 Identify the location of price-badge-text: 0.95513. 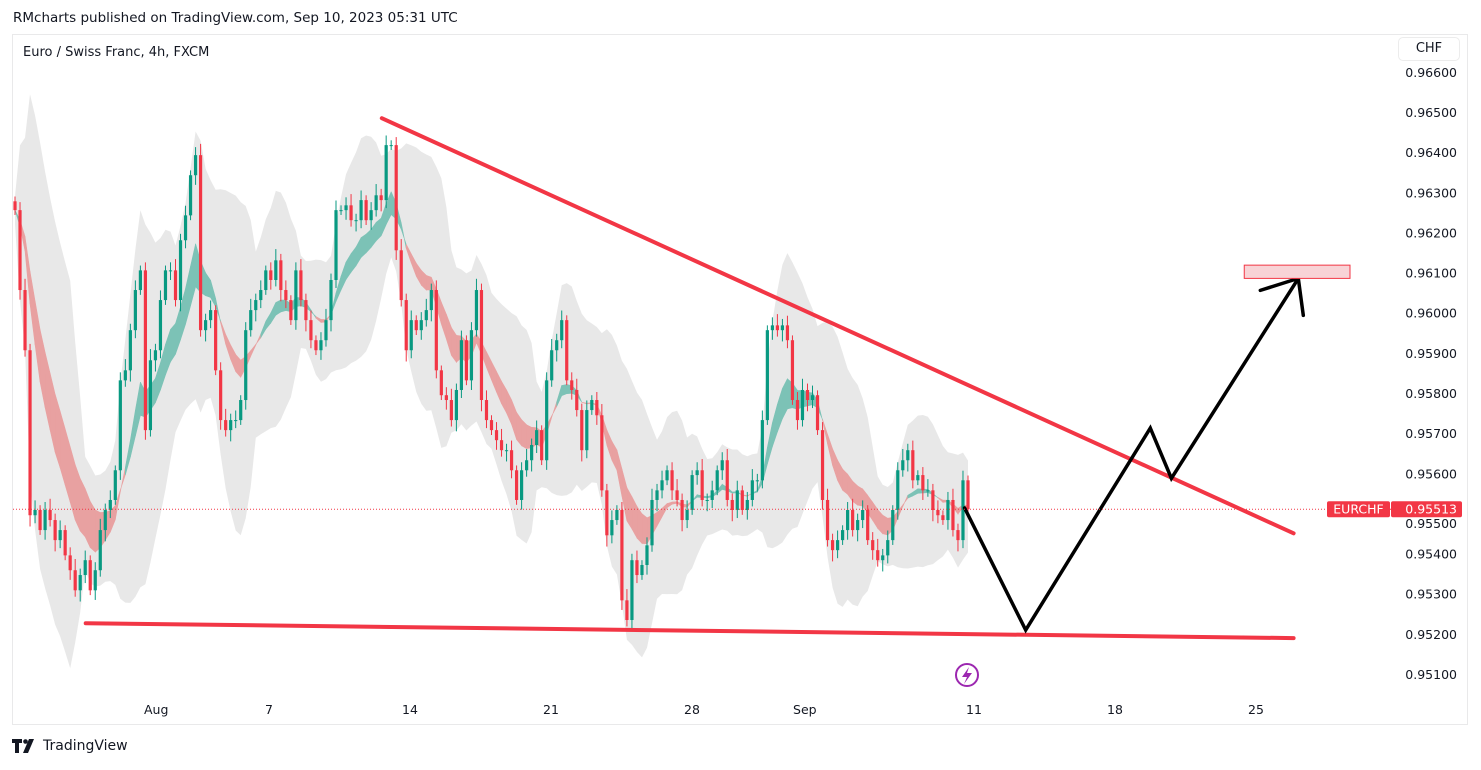
(1431, 509).